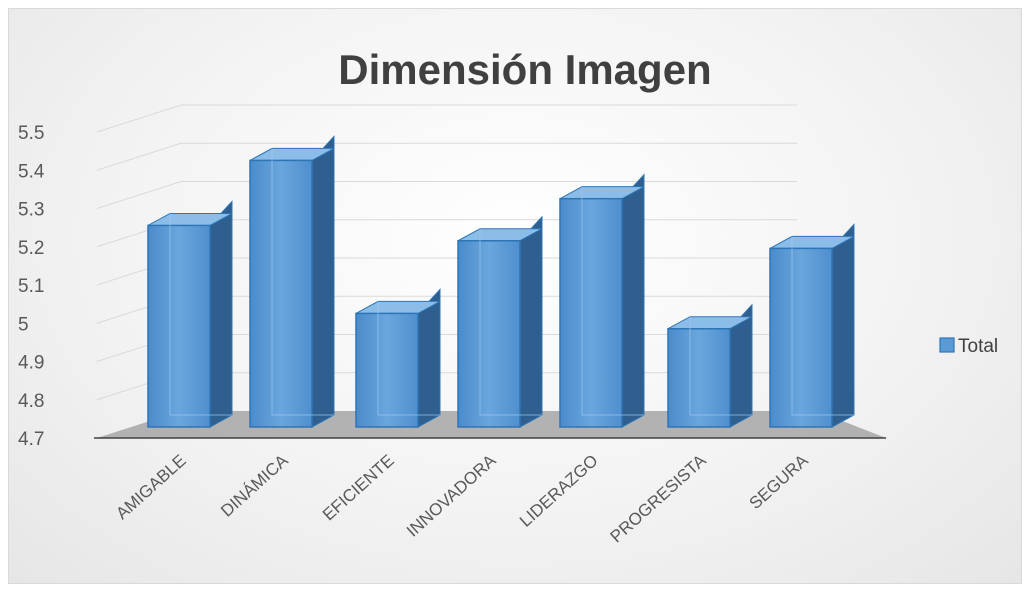  What do you see at coordinates (31, 401) in the screenshot?
I see `y-tick-label: 4.8` at bounding box center [31, 401].